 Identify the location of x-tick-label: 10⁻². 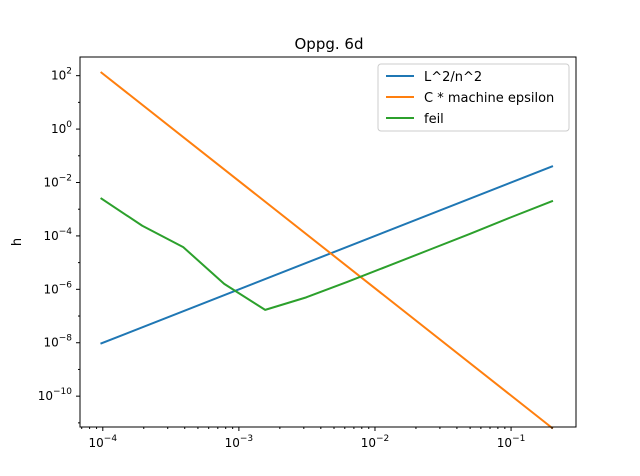
(375, 442).